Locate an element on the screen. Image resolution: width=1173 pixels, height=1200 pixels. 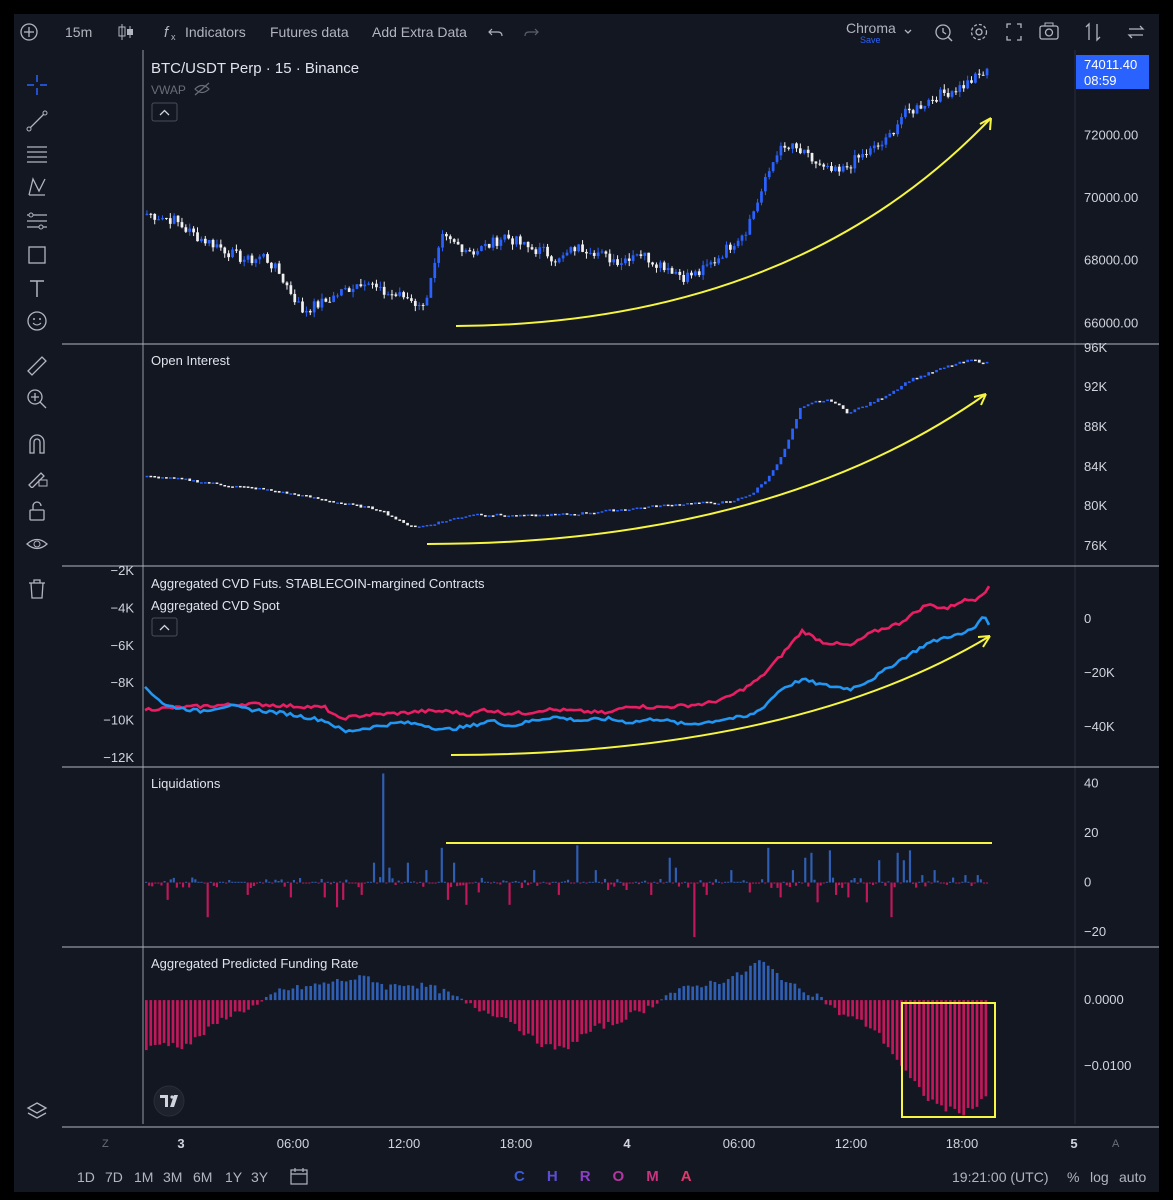
candle-type-icon is located at coordinates (126, 32).